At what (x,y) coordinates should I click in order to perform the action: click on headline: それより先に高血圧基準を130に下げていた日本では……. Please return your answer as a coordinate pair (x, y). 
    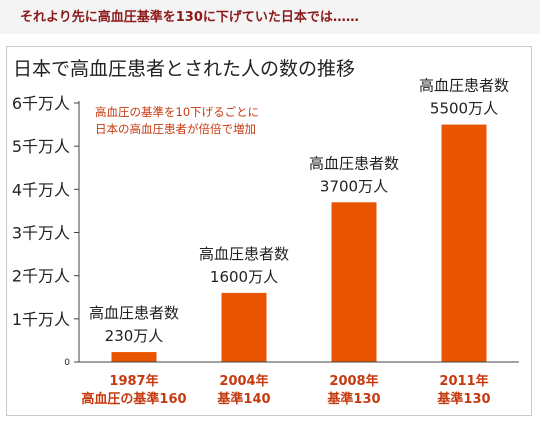
    Looking at the image, I should click on (189, 17).